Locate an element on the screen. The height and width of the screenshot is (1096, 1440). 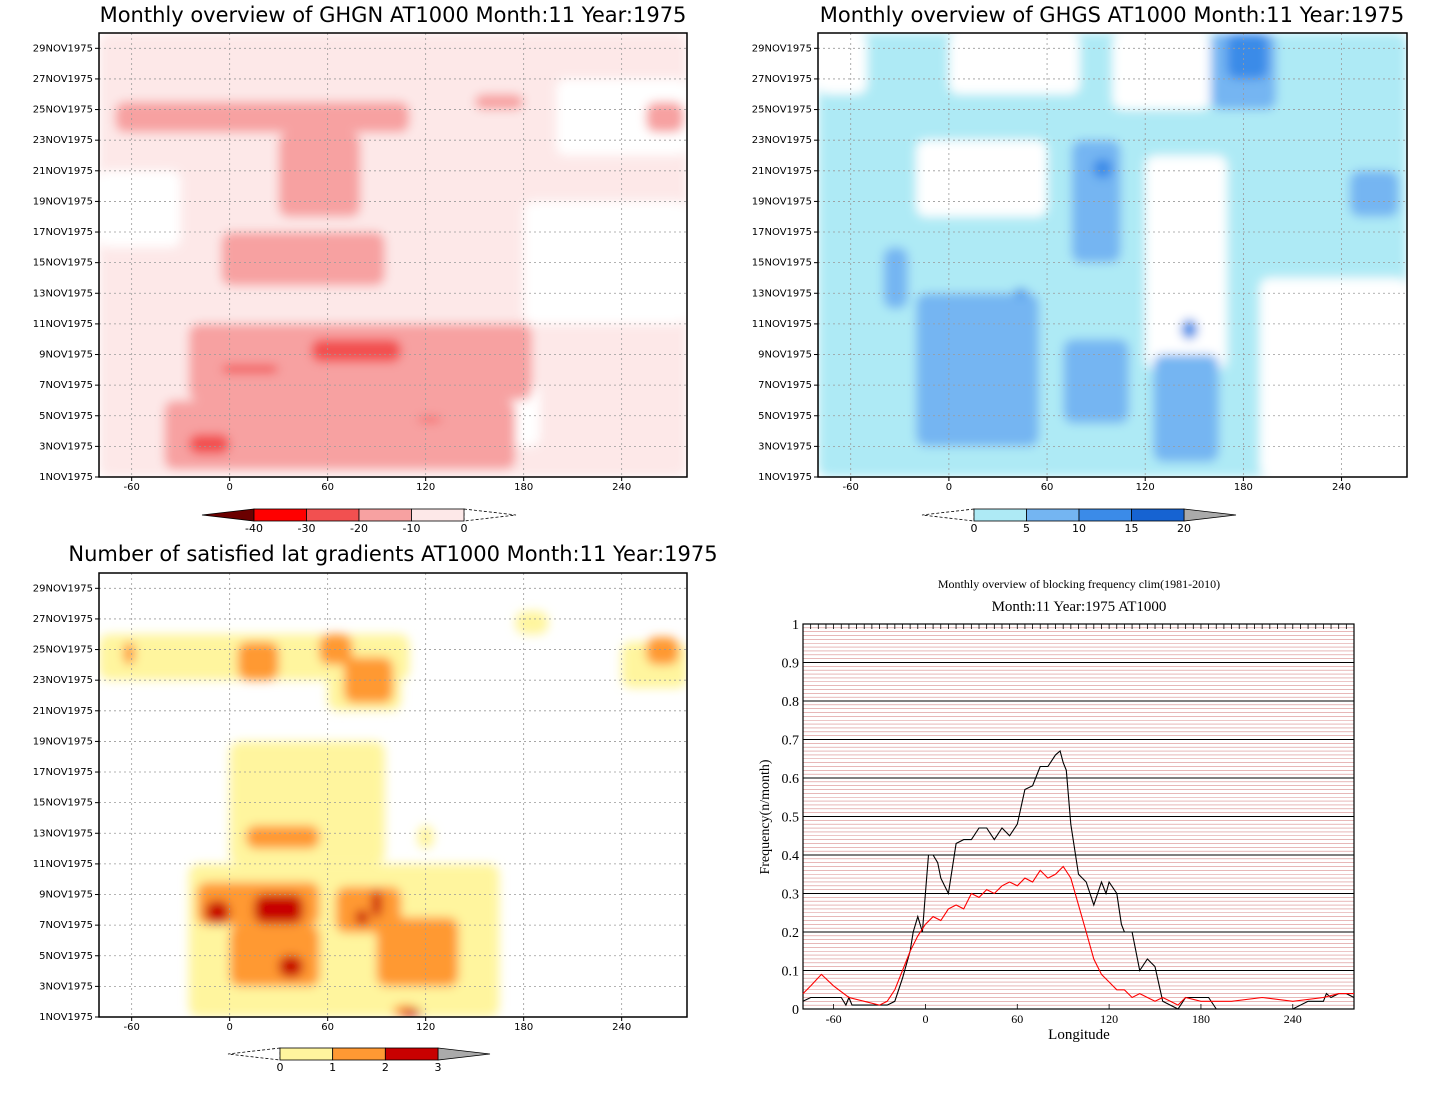
ghgn-ytick-label: 15NOV1975 is located at coordinates (63, 263).